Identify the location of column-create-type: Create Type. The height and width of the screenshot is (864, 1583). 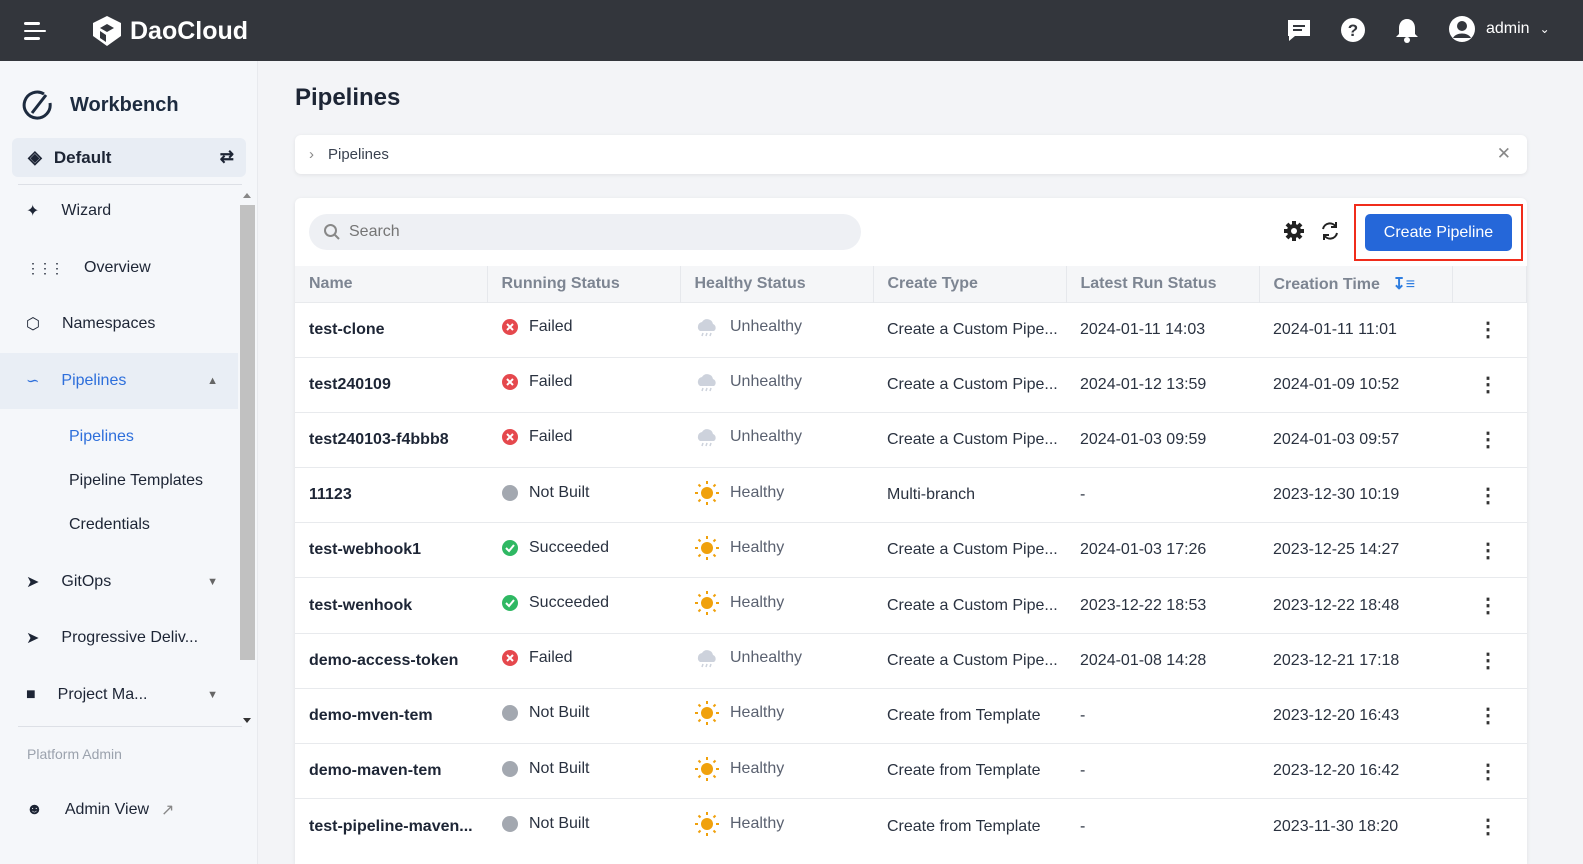
(970, 284).